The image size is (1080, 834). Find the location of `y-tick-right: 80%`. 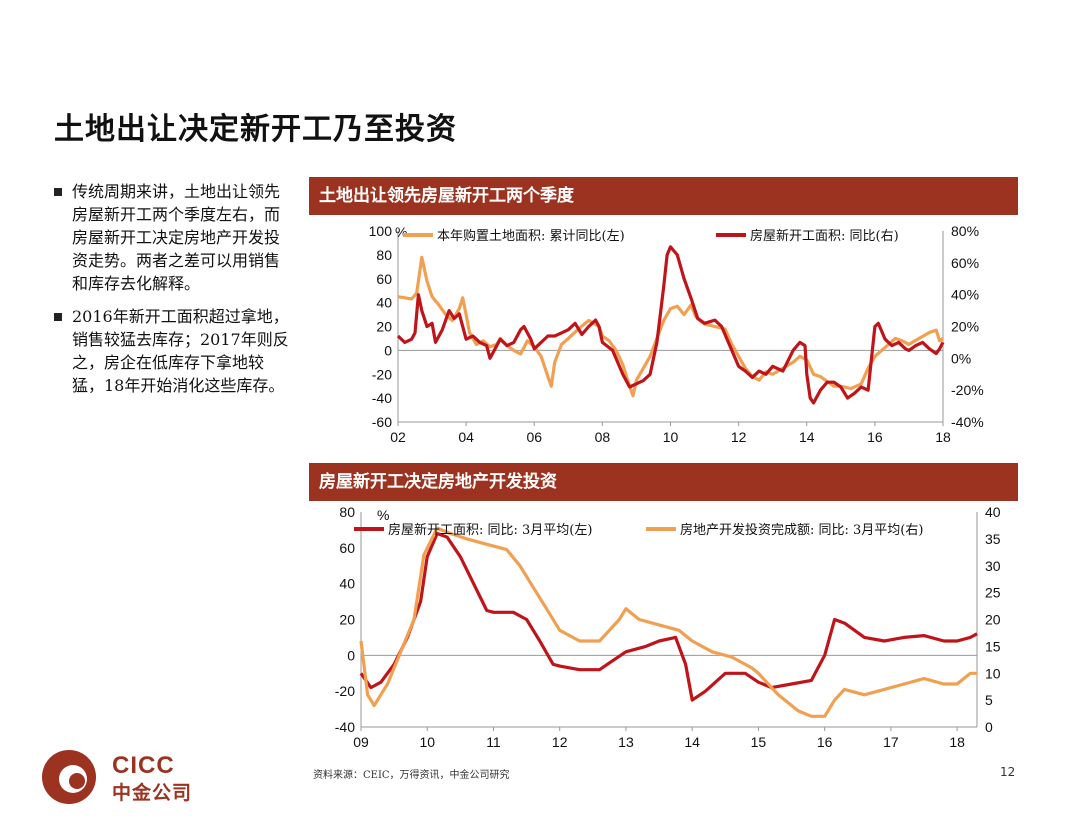

y-tick-right: 80% is located at coordinates (965, 231).